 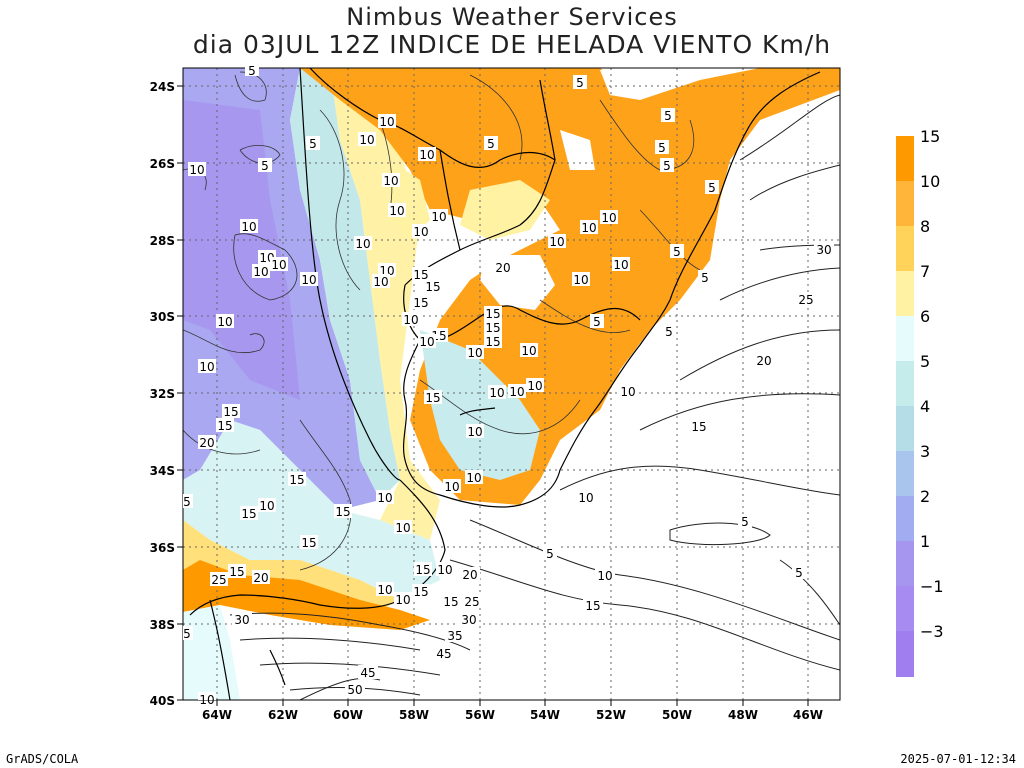 I want to click on footer-credit: GrADS/COLA, so click(x=42, y=759).